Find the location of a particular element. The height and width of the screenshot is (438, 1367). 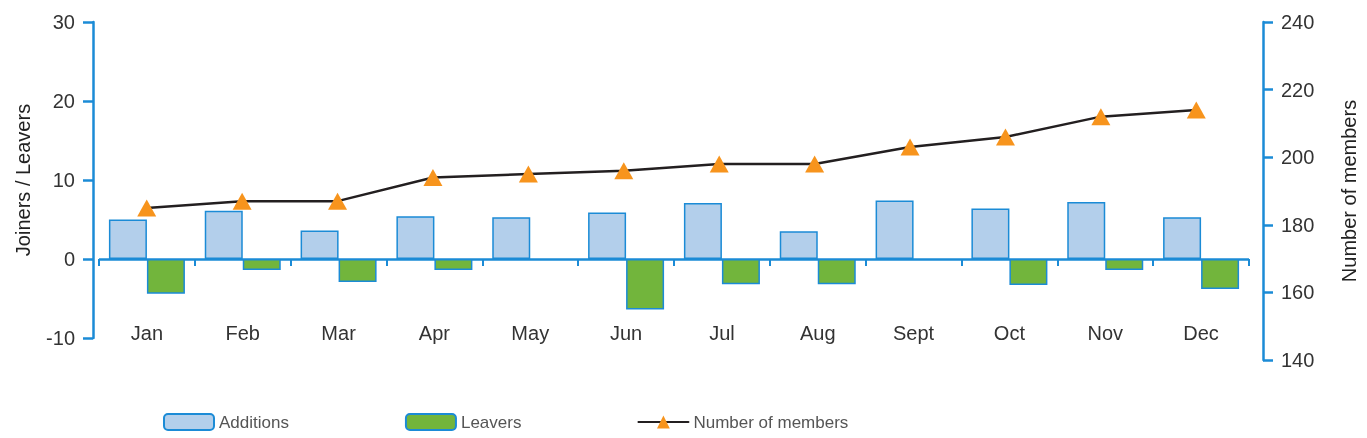

x-tick-label: Nov is located at coordinates (1105, 333).